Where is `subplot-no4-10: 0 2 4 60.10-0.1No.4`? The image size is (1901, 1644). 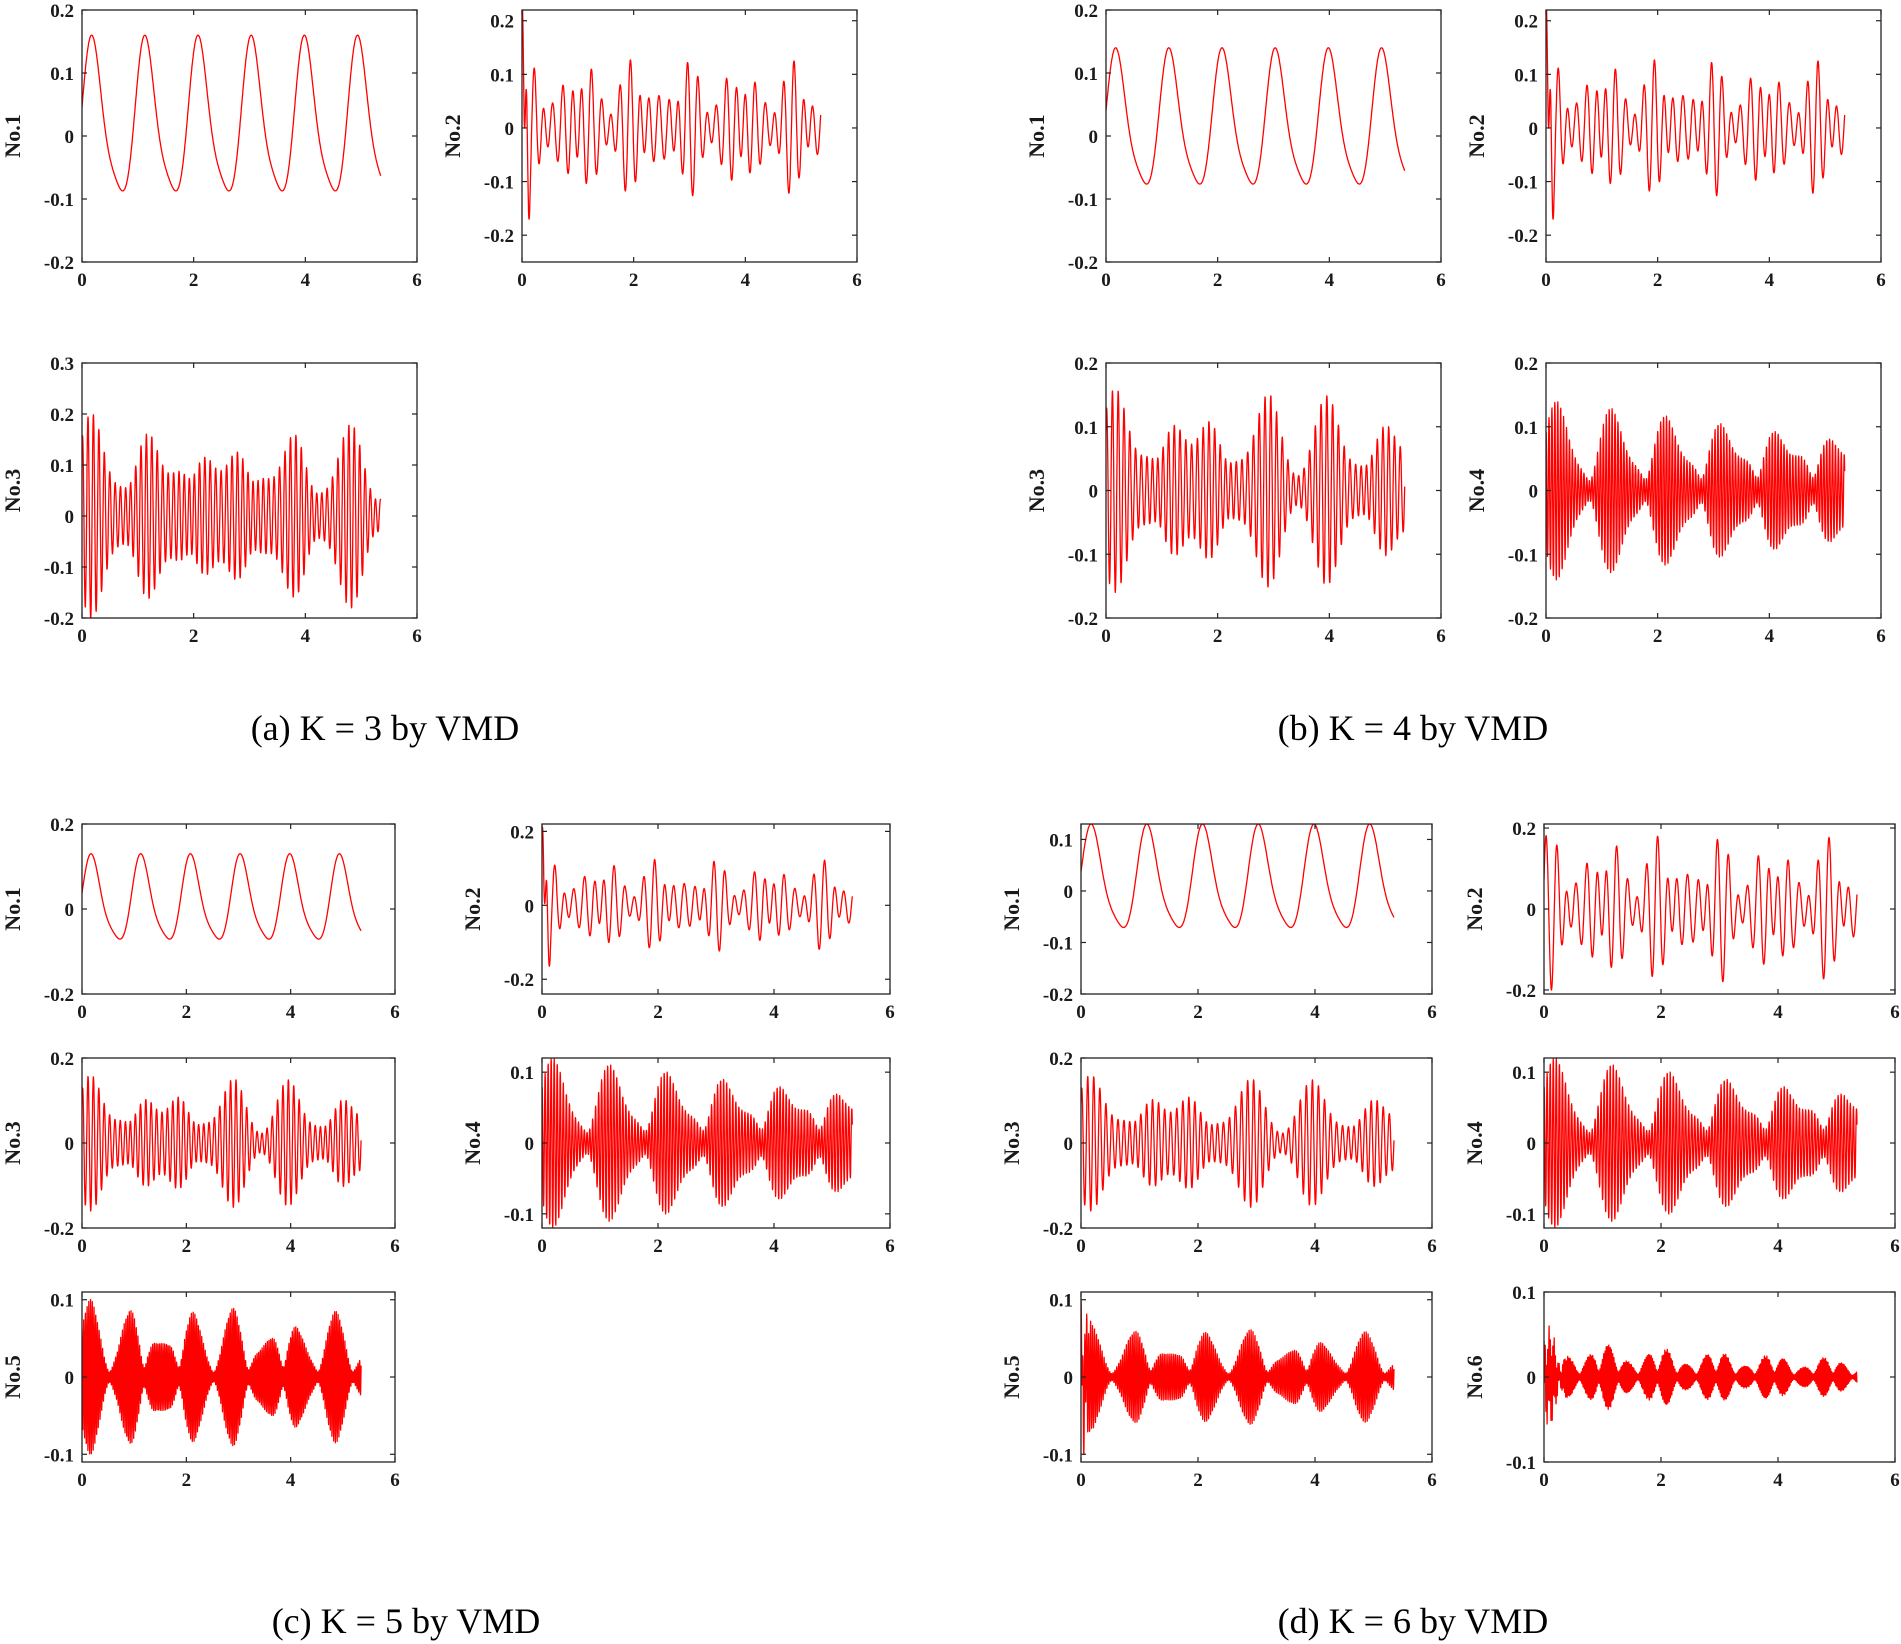 subplot-no4-10: 0 2 4 60.10-0.1No.4 is located at coordinates (677, 1157).